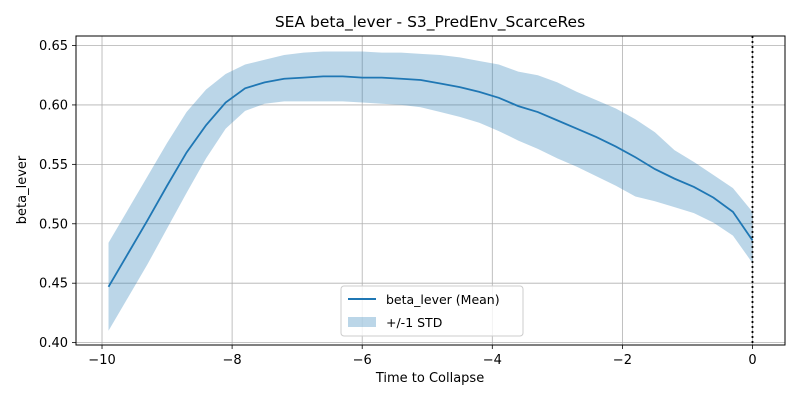 Image resolution: width=800 pixels, height=400 pixels. I want to click on legend: beta_lever (Mean) +/-1 STD, so click(432, 311).